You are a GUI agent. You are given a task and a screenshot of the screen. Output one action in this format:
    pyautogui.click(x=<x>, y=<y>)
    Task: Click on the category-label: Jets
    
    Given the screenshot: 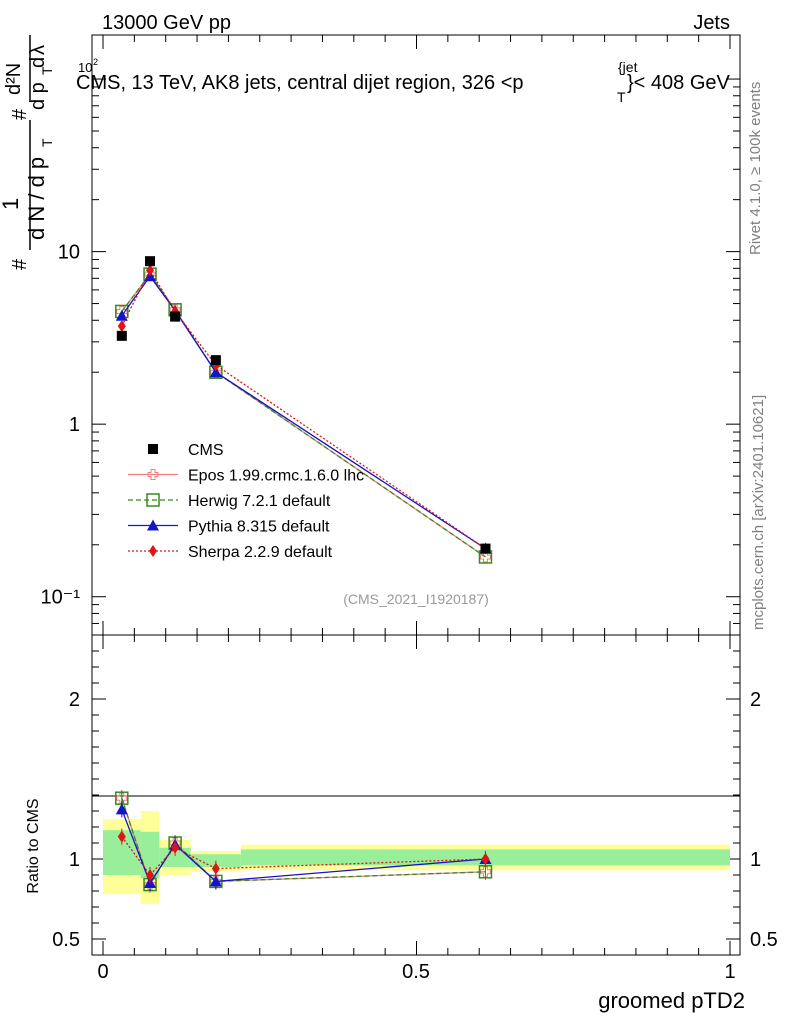 What is the action you would take?
    pyautogui.click(x=711, y=23)
    